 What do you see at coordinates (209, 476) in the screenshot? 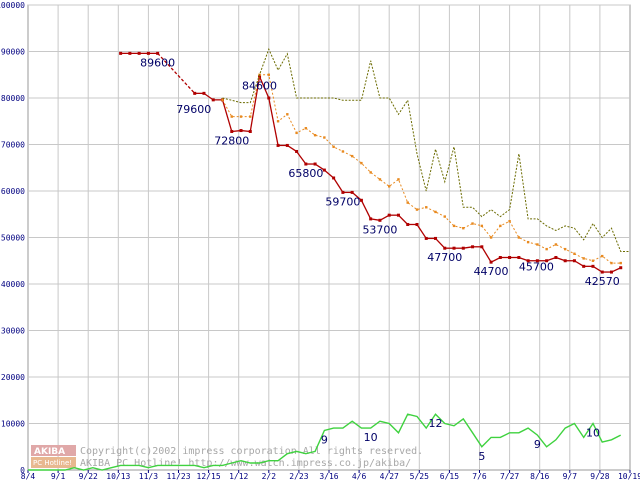
I see `x-tick-label: 12/15` at bounding box center [209, 476].